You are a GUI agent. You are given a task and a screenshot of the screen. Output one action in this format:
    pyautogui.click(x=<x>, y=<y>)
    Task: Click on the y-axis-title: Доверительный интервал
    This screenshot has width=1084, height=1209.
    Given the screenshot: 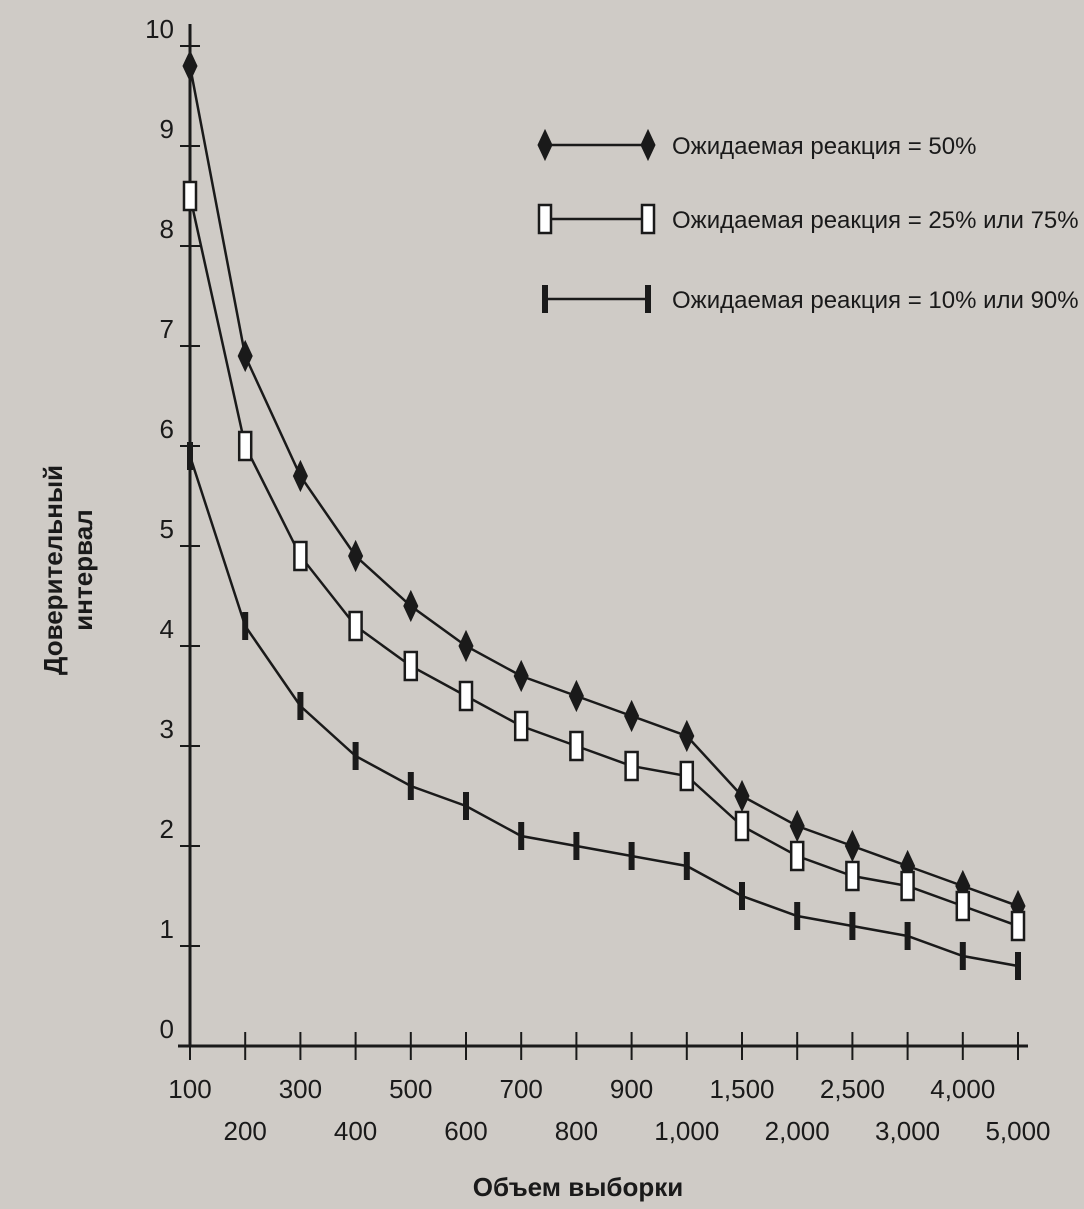 What is the action you would take?
    pyautogui.click(x=68, y=570)
    